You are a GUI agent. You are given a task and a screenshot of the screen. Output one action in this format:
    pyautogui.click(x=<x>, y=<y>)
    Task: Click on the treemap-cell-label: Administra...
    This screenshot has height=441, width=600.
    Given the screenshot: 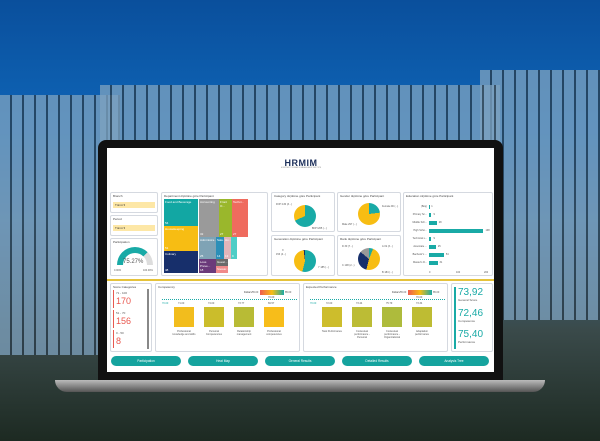 What is the action you would take?
    pyautogui.click(x=208, y=240)
    